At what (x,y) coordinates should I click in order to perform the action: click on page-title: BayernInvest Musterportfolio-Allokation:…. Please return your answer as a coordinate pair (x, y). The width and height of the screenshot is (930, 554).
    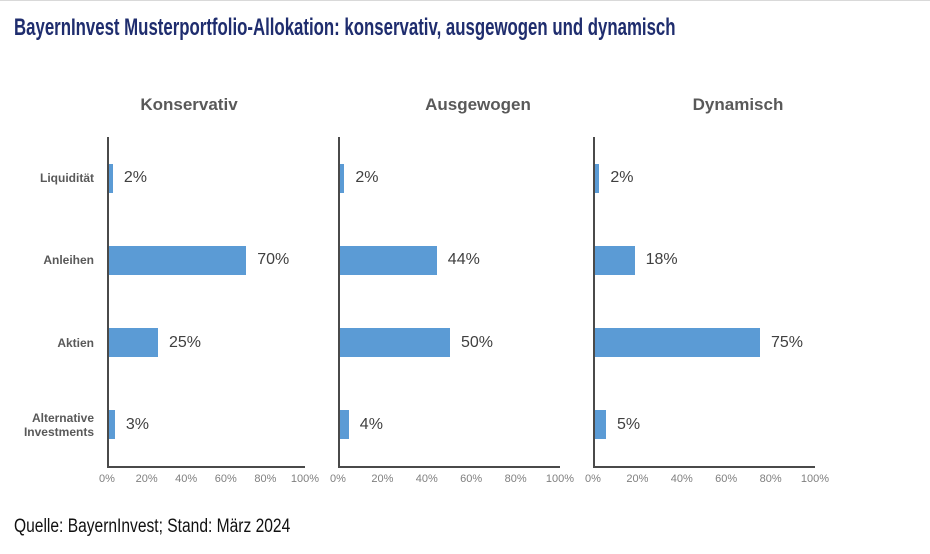
    Looking at the image, I should click on (472, 28).